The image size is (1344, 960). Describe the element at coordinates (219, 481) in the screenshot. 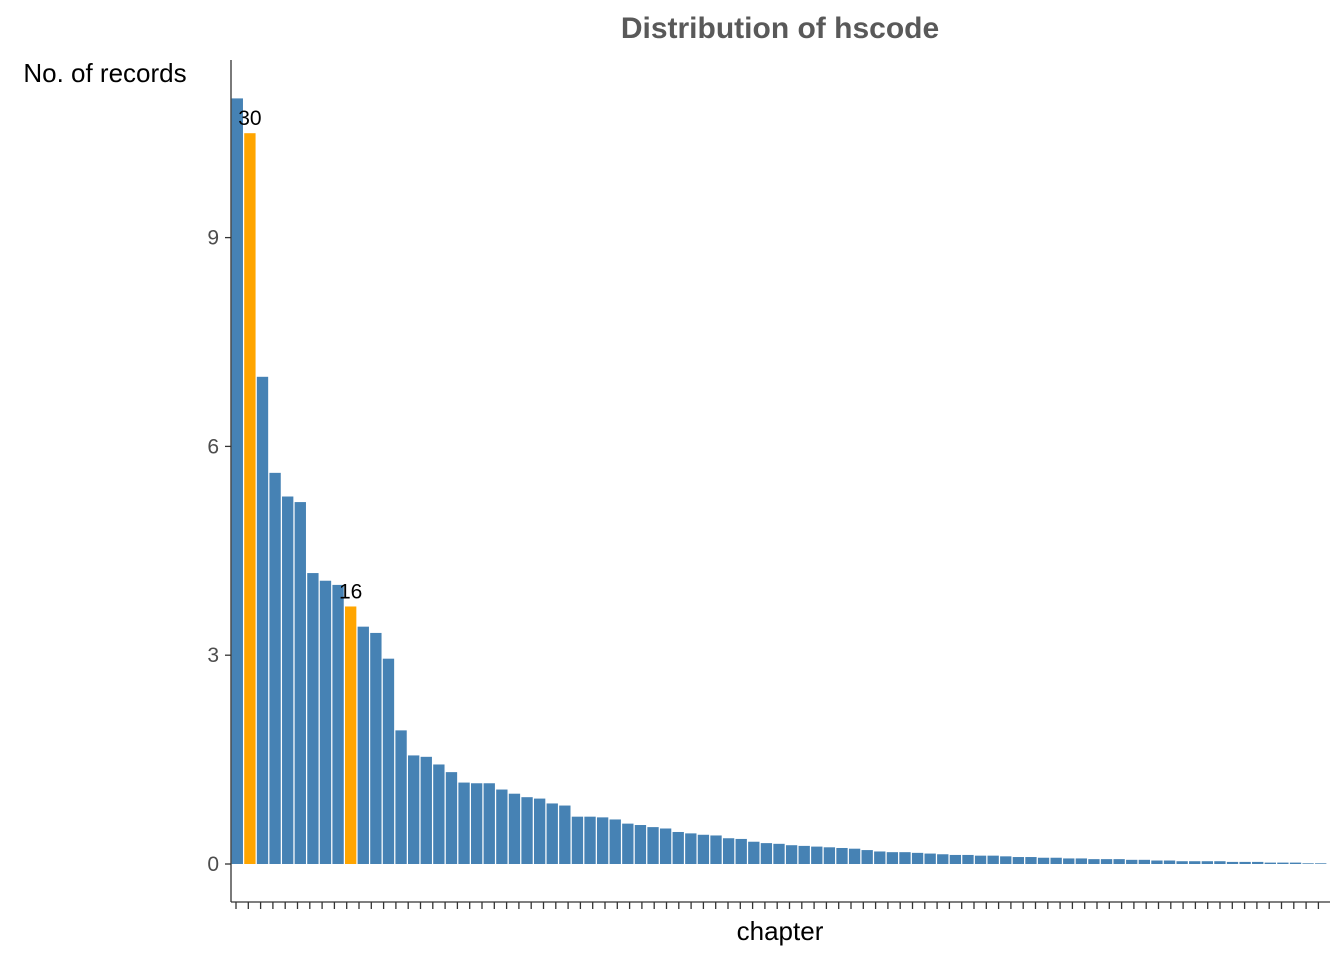

I see `y-axis: 0 3 6 9` at that location.